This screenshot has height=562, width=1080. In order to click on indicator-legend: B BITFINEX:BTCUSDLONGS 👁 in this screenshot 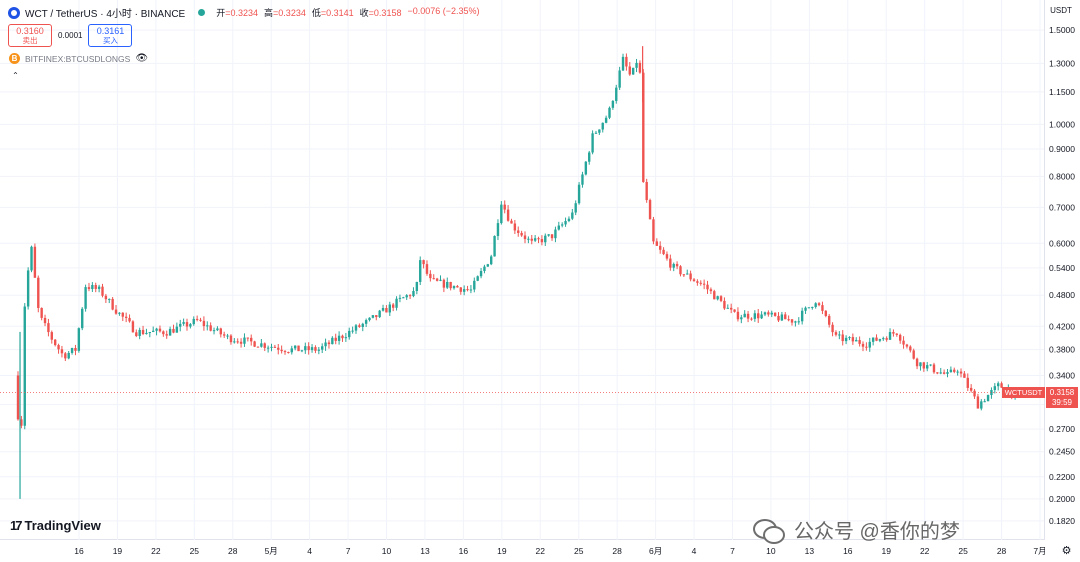, I will do `click(78, 58)`.